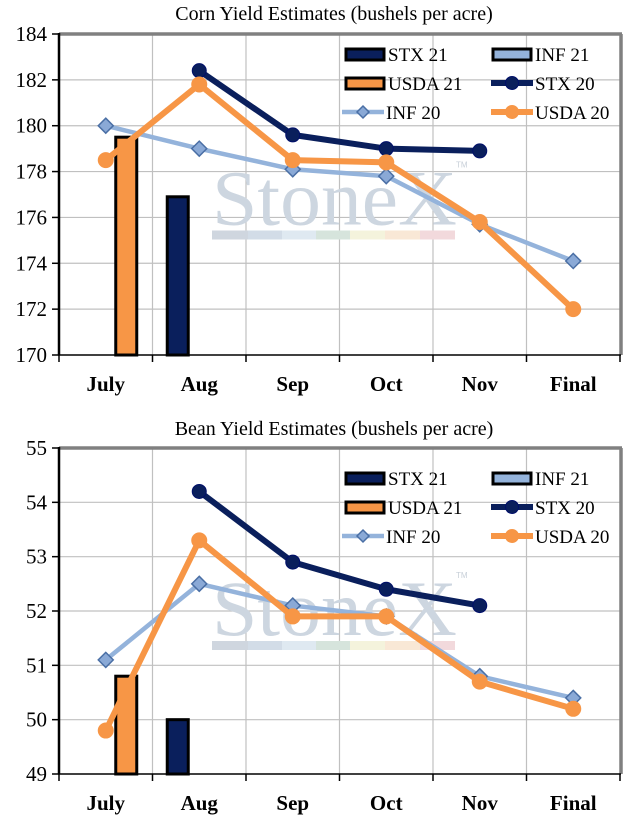  I want to click on corn-y-tick-label: 178, so click(32, 172).